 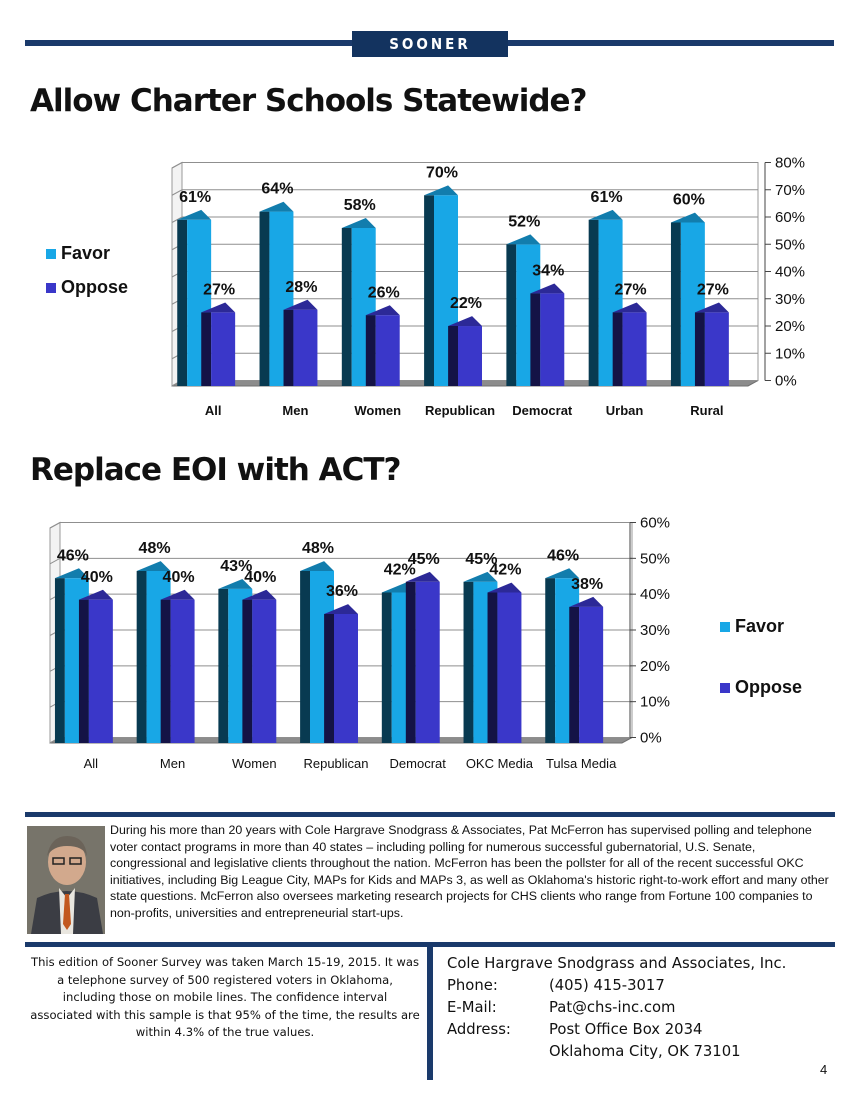 What do you see at coordinates (51, 288) in the screenshot?
I see `legend-swatch-oppose` at bounding box center [51, 288].